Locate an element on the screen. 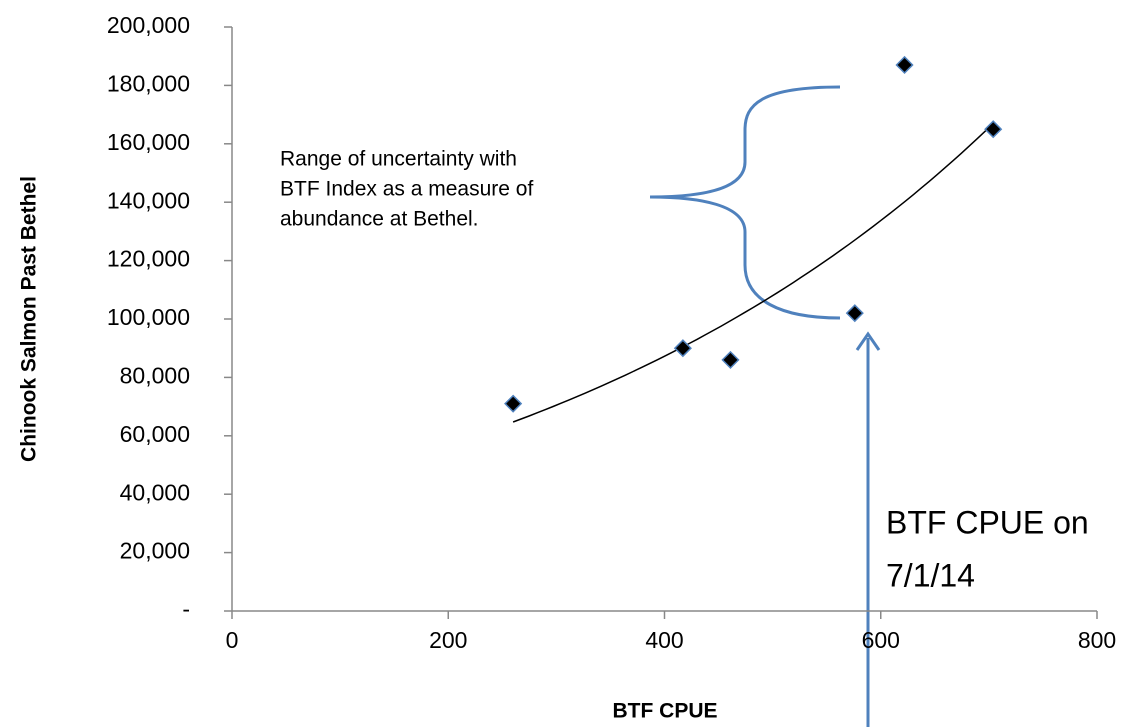 The height and width of the screenshot is (727, 1130). annotation-line: BTF Index as a measure of is located at coordinates (406, 189).